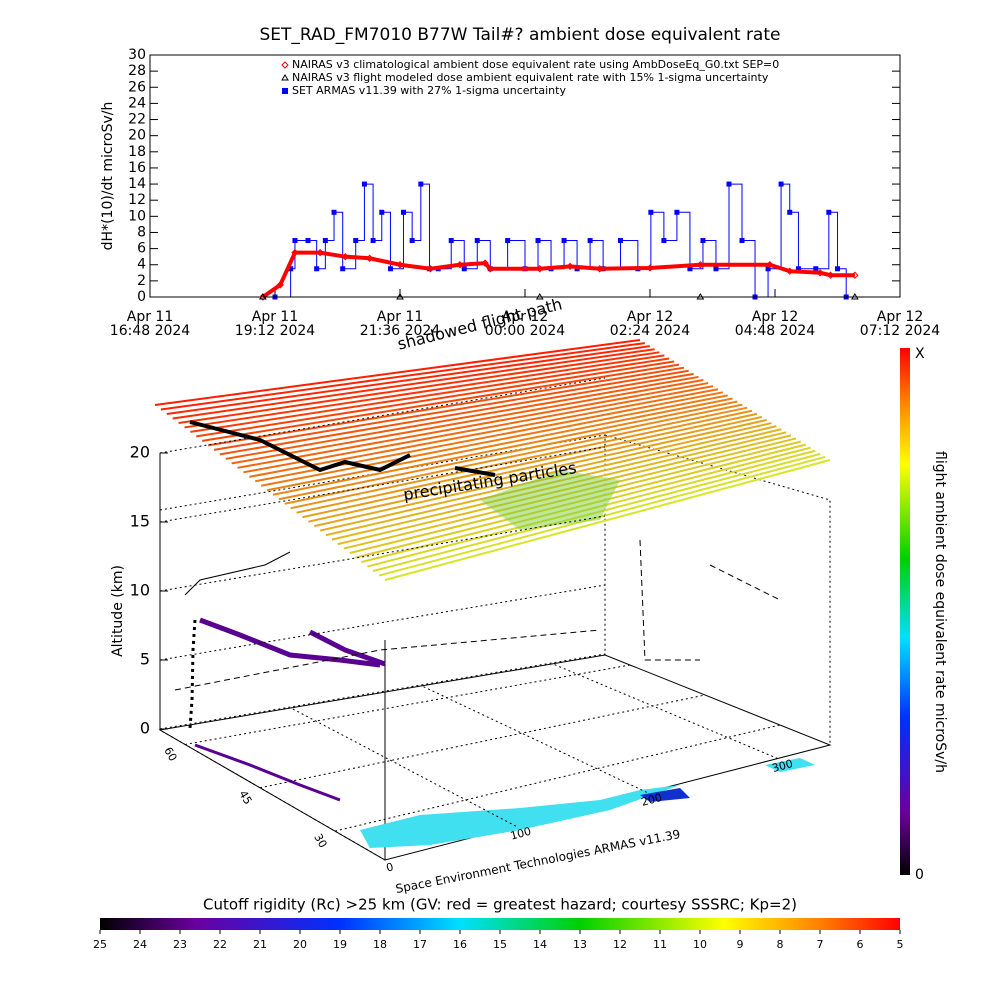 The height and width of the screenshot is (1000, 1000). Describe the element at coordinates (525, 331) in the screenshot. I see `x-tick-label: 00:00 2024` at that location.